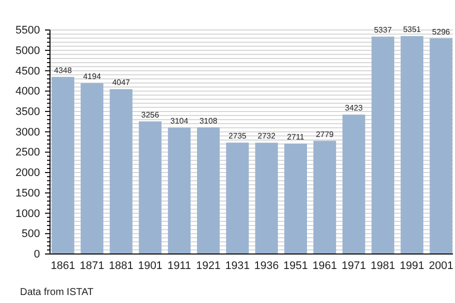 The height and width of the screenshot is (303, 455). I want to click on x-tick-label: 1871, so click(92, 266).